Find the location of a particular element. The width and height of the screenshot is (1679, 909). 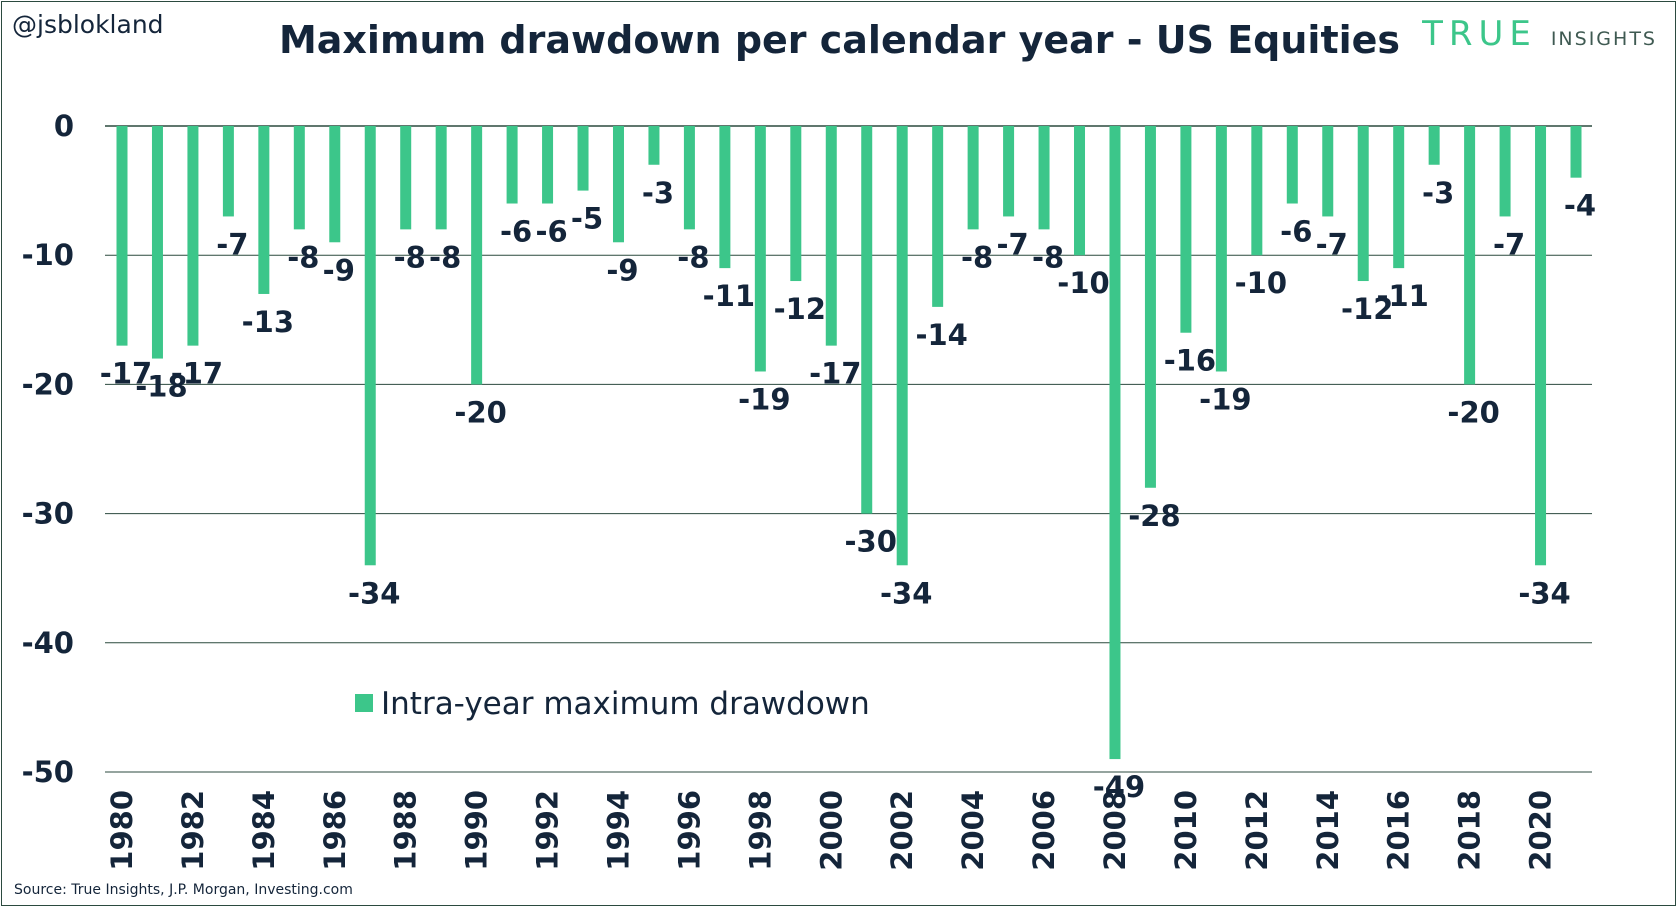

data-label: -30 is located at coordinates (871, 542).